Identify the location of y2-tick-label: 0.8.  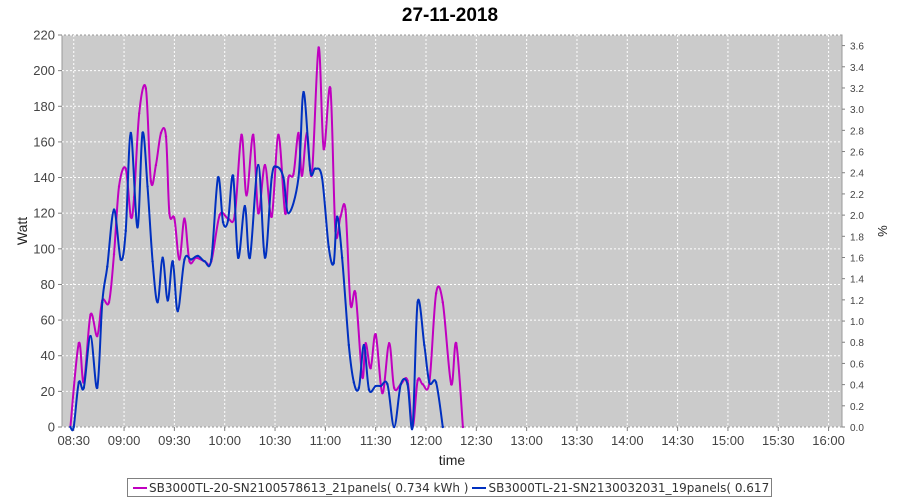
(857, 343).